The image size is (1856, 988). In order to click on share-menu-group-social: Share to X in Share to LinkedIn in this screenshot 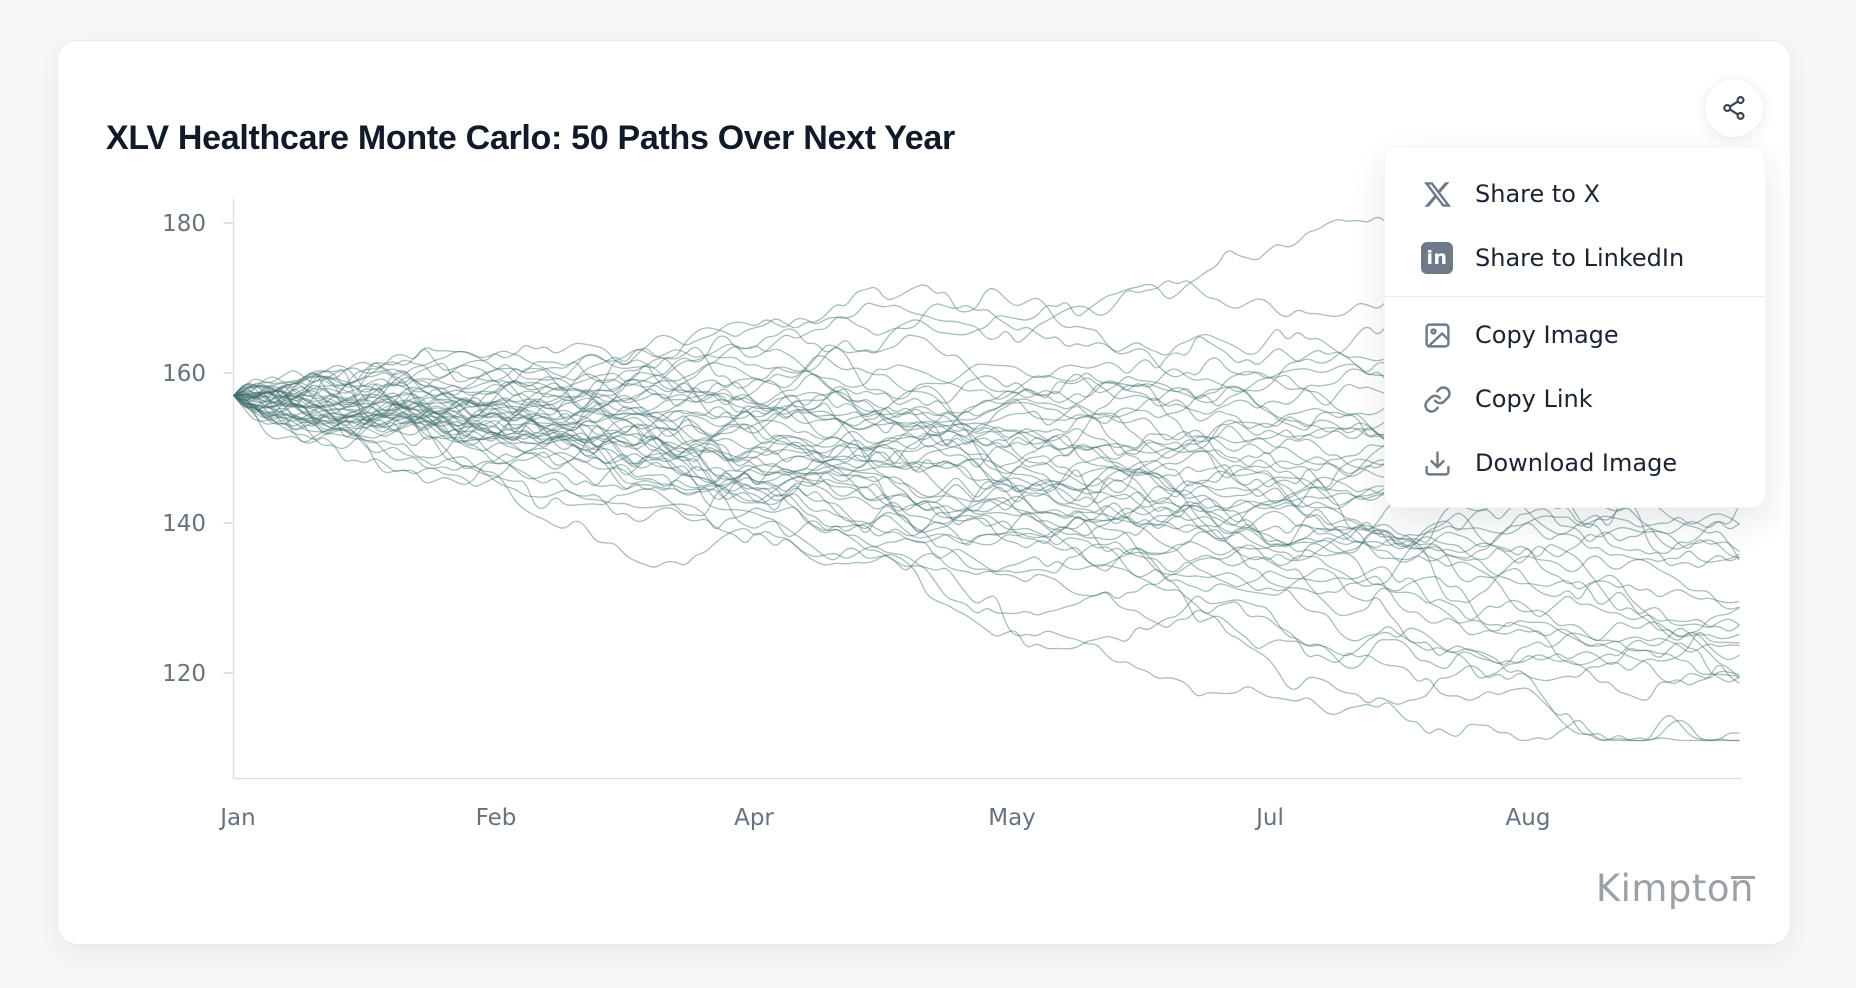, I will do `click(1575, 226)`.